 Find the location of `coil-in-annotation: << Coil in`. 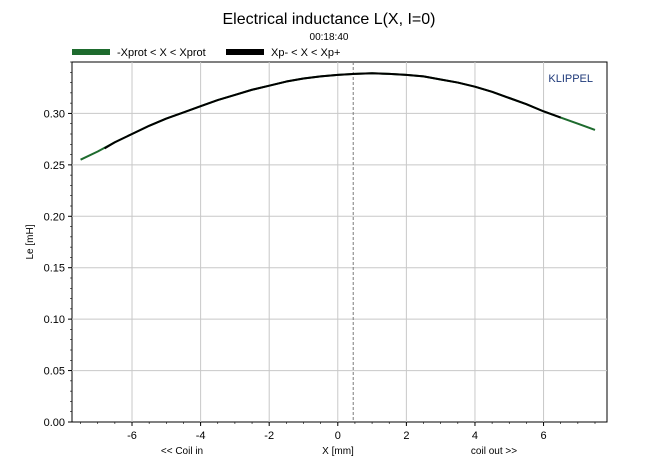

coil-in-annotation: << Coil in is located at coordinates (182, 451).